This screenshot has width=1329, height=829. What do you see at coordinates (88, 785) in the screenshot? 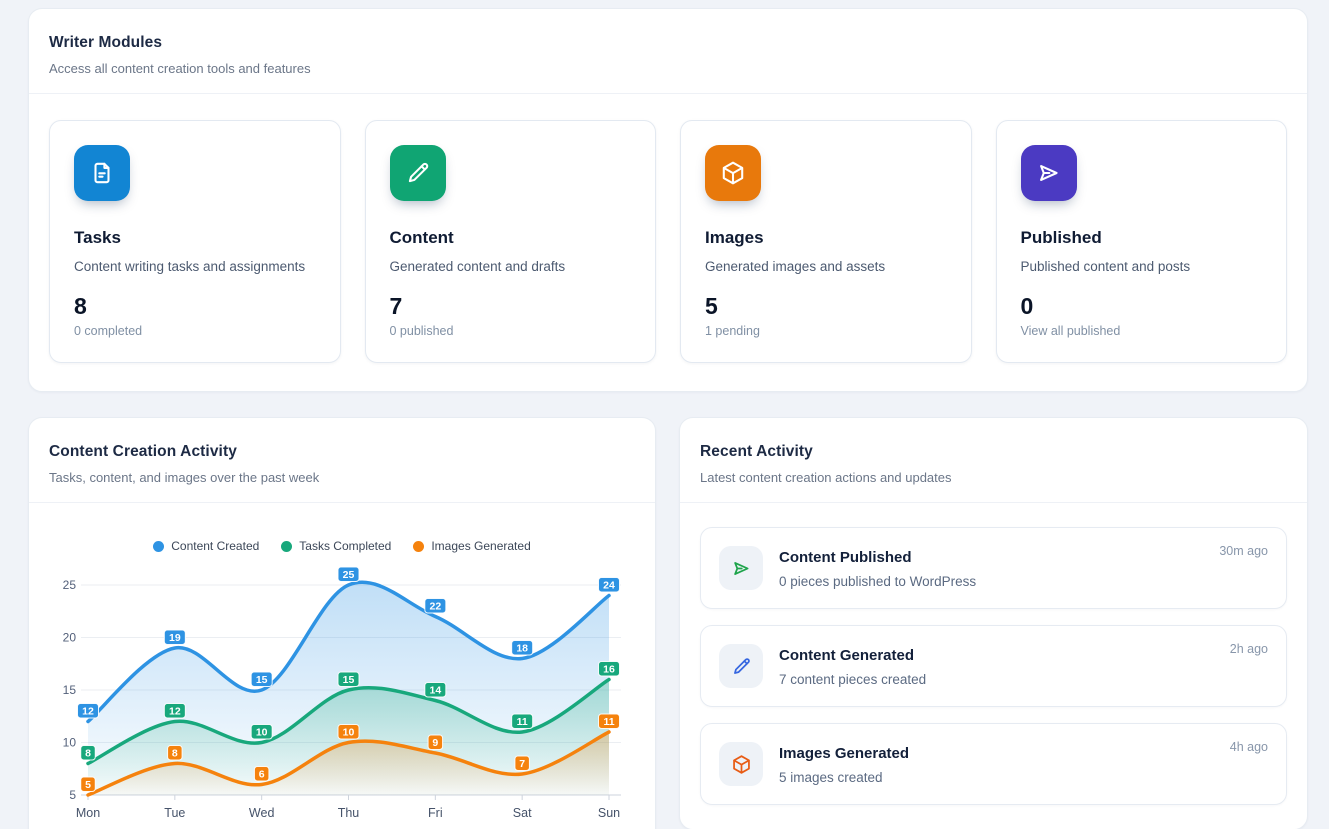
I see `svg-text: 5` at bounding box center [88, 785].